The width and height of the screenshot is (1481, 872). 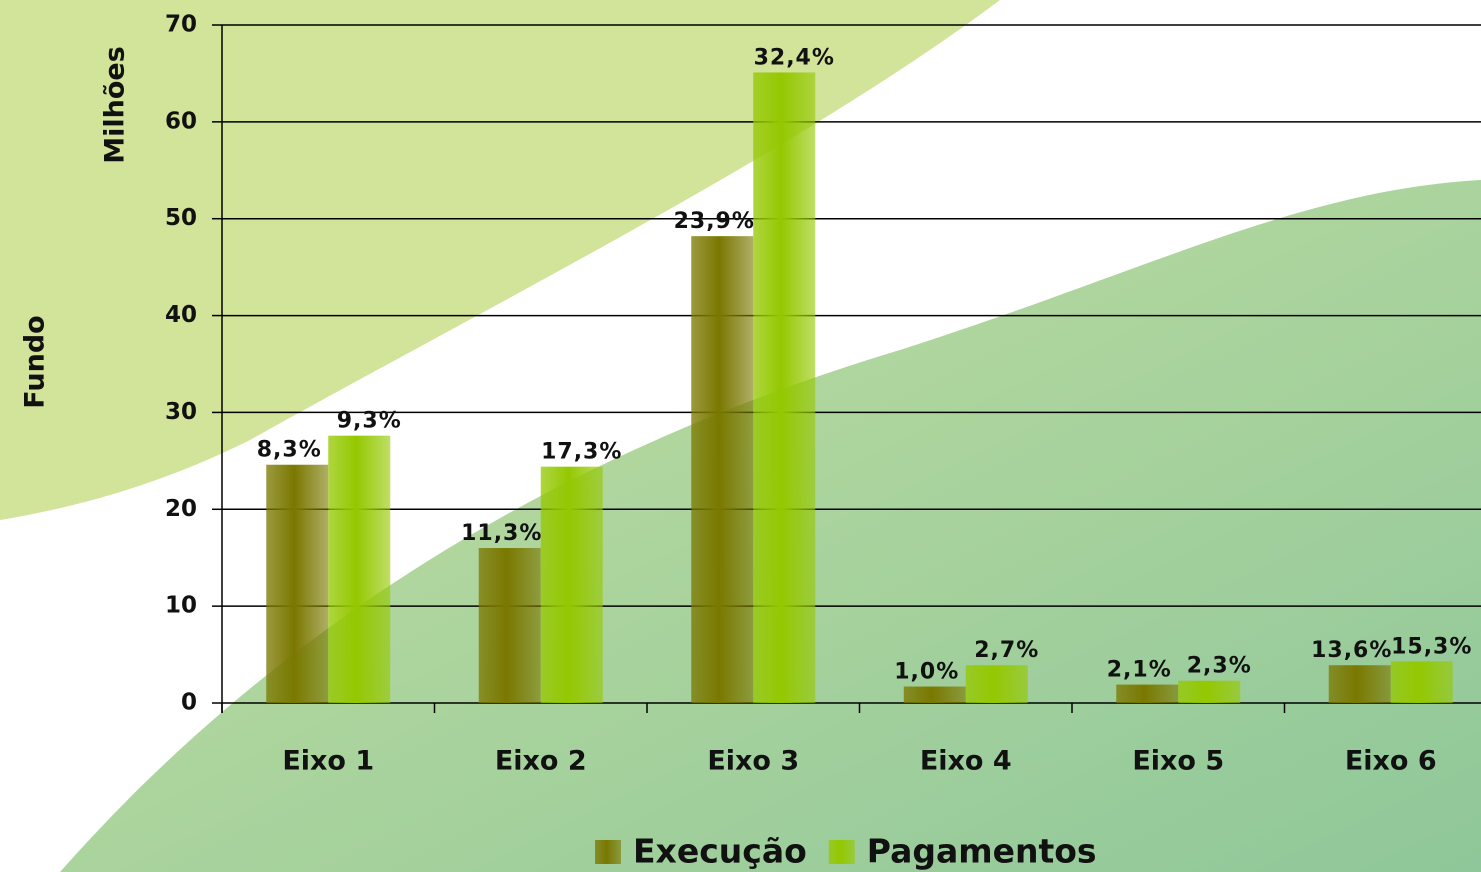 What do you see at coordinates (181, 606) in the screenshot?
I see `y-tick-label: 10` at bounding box center [181, 606].